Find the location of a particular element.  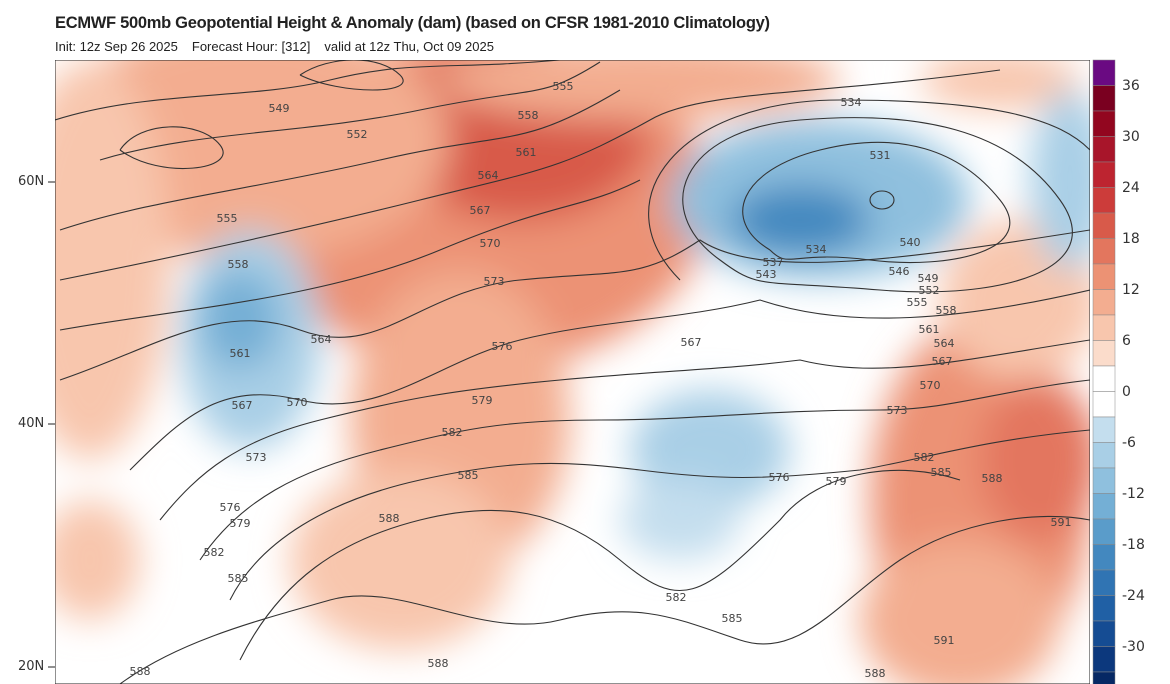

contour-label: 540 is located at coordinates (910, 242).